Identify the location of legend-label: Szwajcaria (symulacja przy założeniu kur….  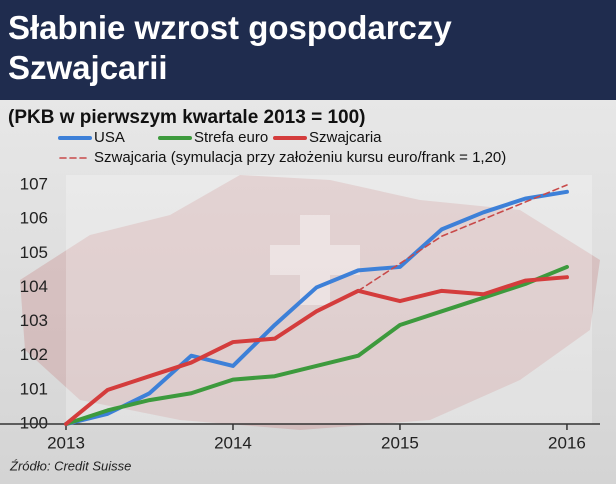
(300, 157).